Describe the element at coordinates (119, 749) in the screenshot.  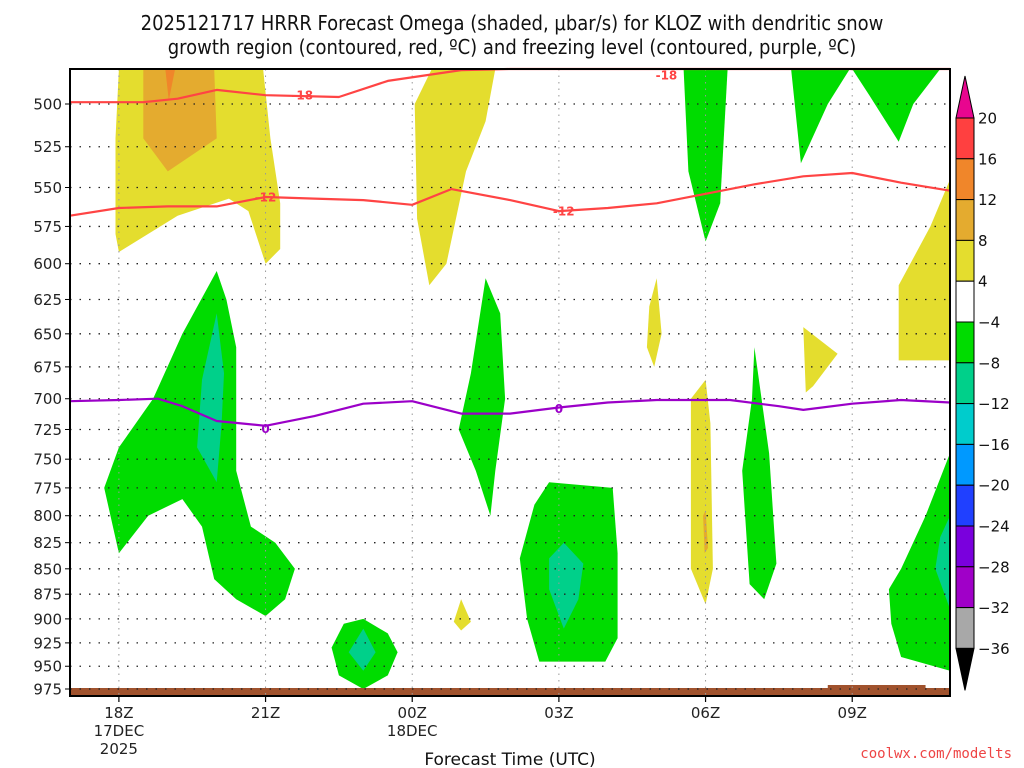
I see `x-tick-label: 2025` at that location.